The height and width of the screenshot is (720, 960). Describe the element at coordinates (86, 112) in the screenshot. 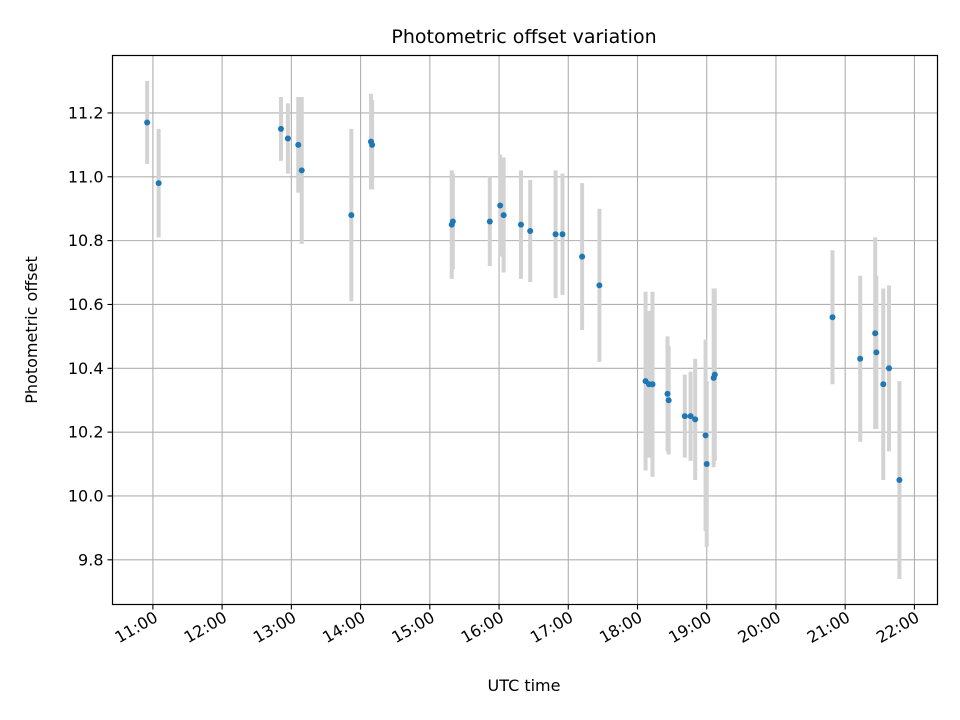

I see `y-tick-label: 11.2` at that location.